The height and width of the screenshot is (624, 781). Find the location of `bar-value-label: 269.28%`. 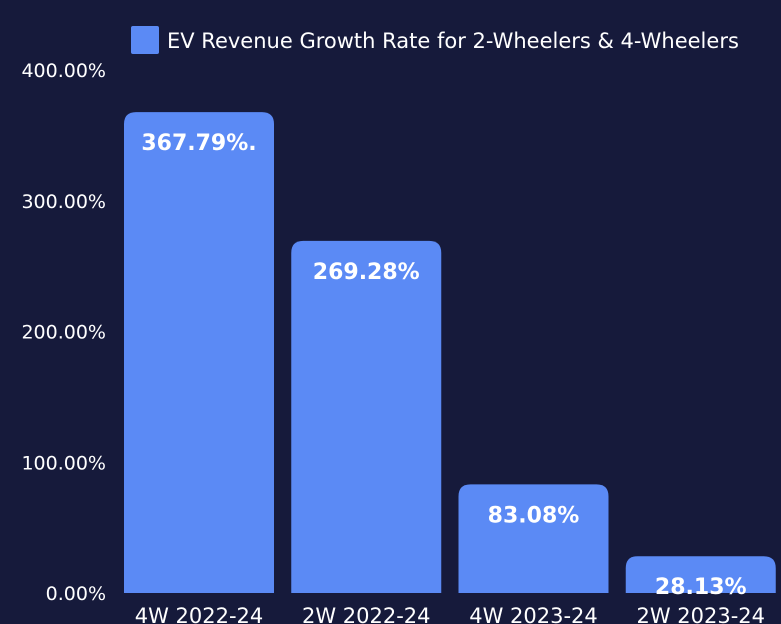

bar-value-label: 269.28% is located at coordinates (366, 272).